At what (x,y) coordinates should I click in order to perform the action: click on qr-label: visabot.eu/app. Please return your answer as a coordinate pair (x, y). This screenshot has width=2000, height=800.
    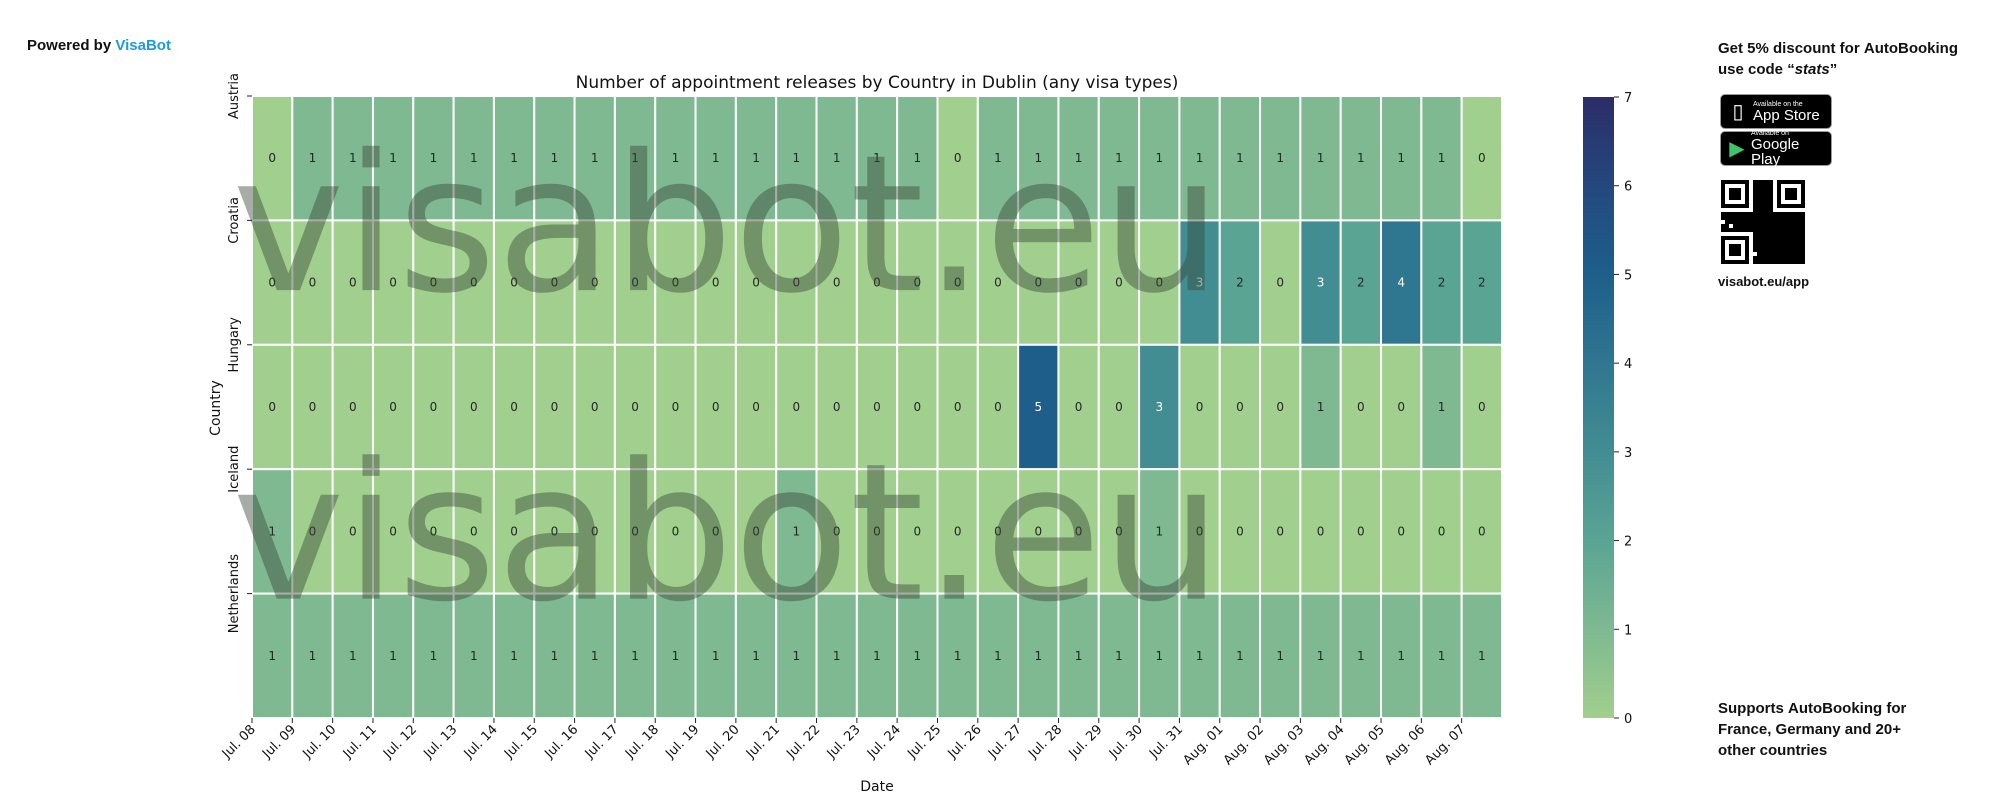
    Looking at the image, I should click on (1764, 281).